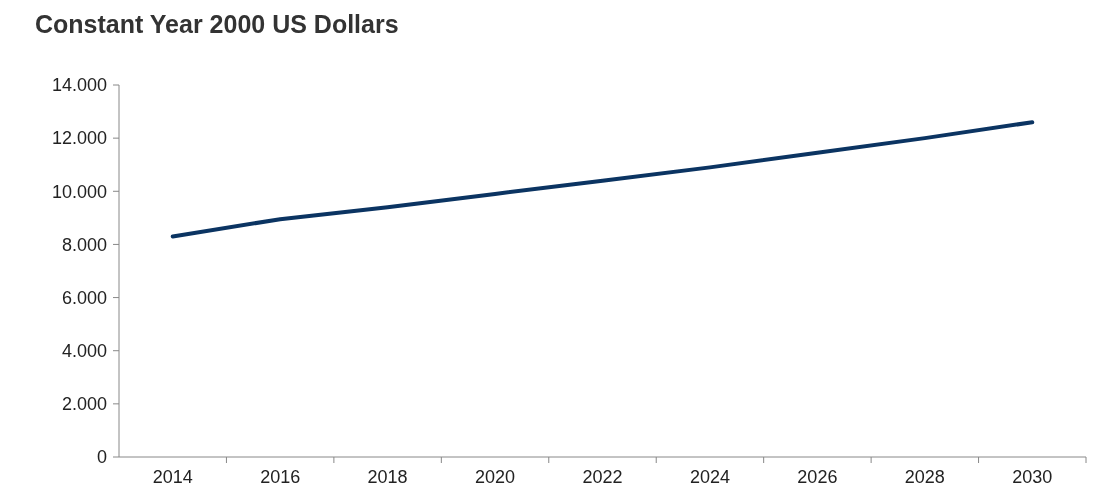  Describe the element at coordinates (84, 244) in the screenshot. I see `y-tick-label: 8.000` at that location.